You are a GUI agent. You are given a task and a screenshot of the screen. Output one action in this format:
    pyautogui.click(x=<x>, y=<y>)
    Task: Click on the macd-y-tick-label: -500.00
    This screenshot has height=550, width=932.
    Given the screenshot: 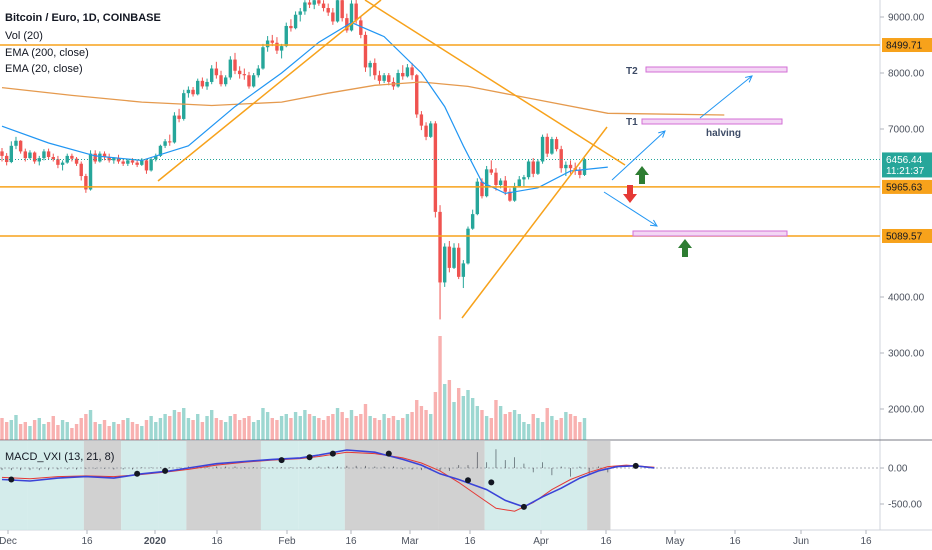 What is the action you would take?
    pyautogui.click(x=905, y=505)
    